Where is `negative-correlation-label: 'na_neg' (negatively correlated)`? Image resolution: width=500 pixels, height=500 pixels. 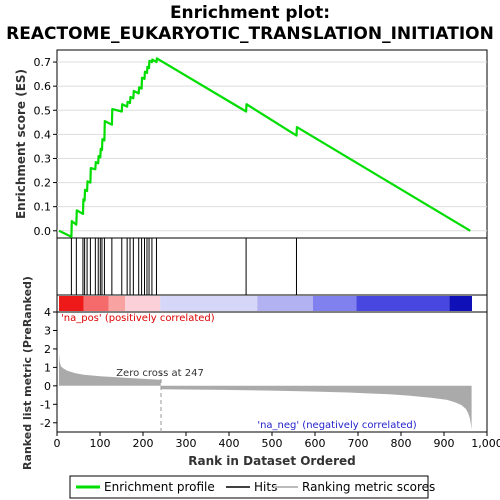 negative-correlation-label: 'na_neg' (negatively correlated) is located at coordinates (336, 425).